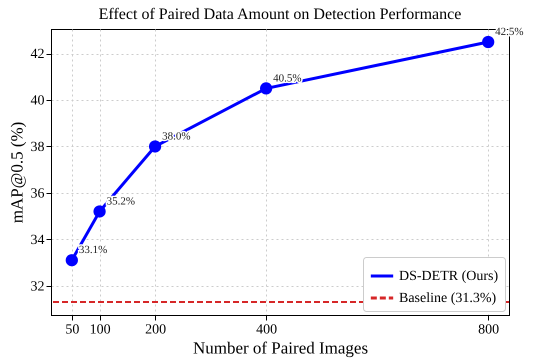 The image size is (550, 362). I want to click on ref-line-label: Baseline (31.3%), so click(448, 298).